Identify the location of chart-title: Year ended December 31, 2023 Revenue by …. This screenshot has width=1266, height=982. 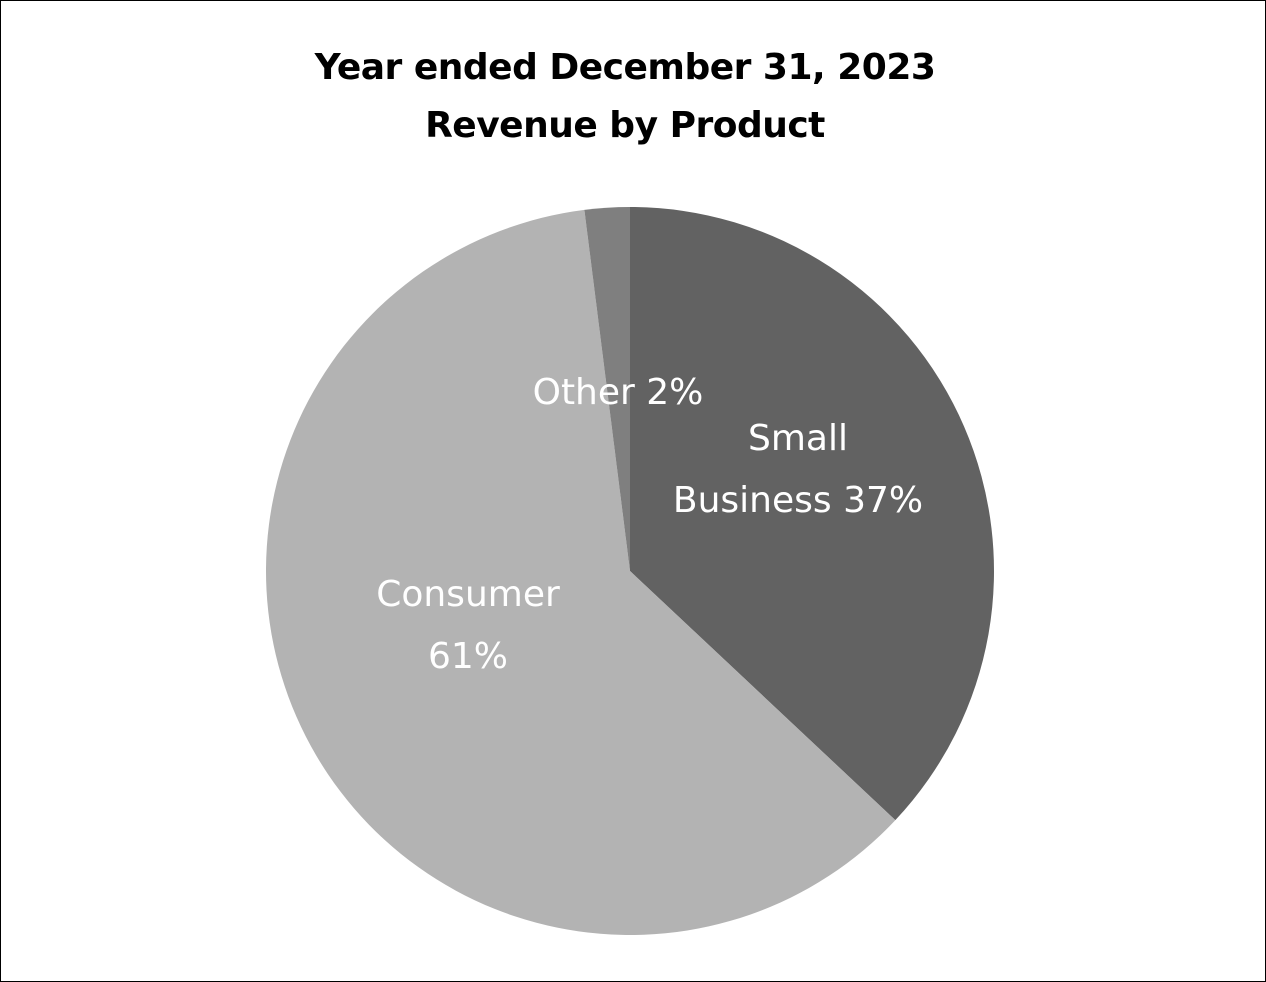
(625, 97).